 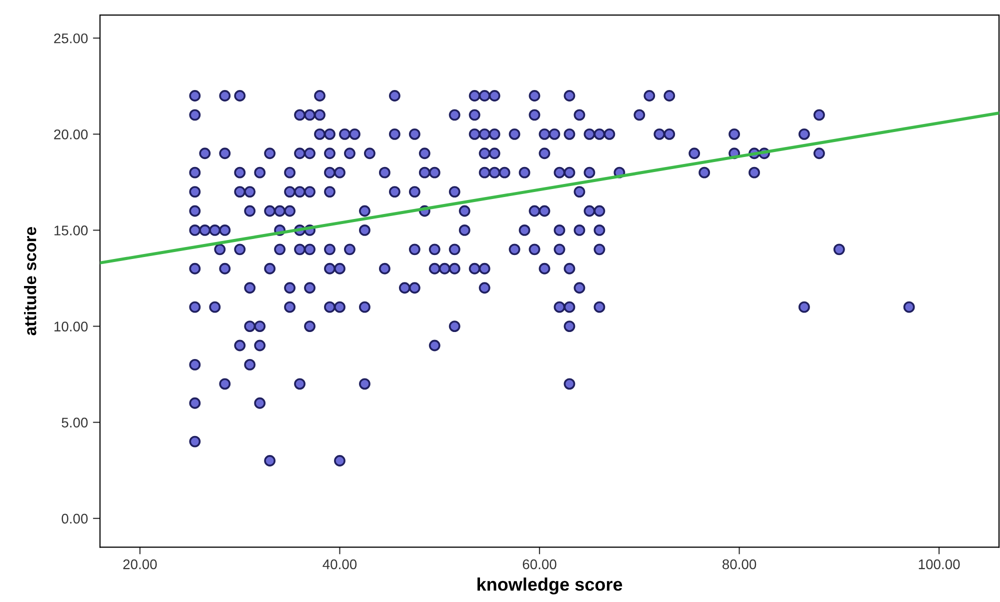 What do you see at coordinates (75, 423) in the screenshot?
I see `y-tick-label: 5.00` at bounding box center [75, 423].